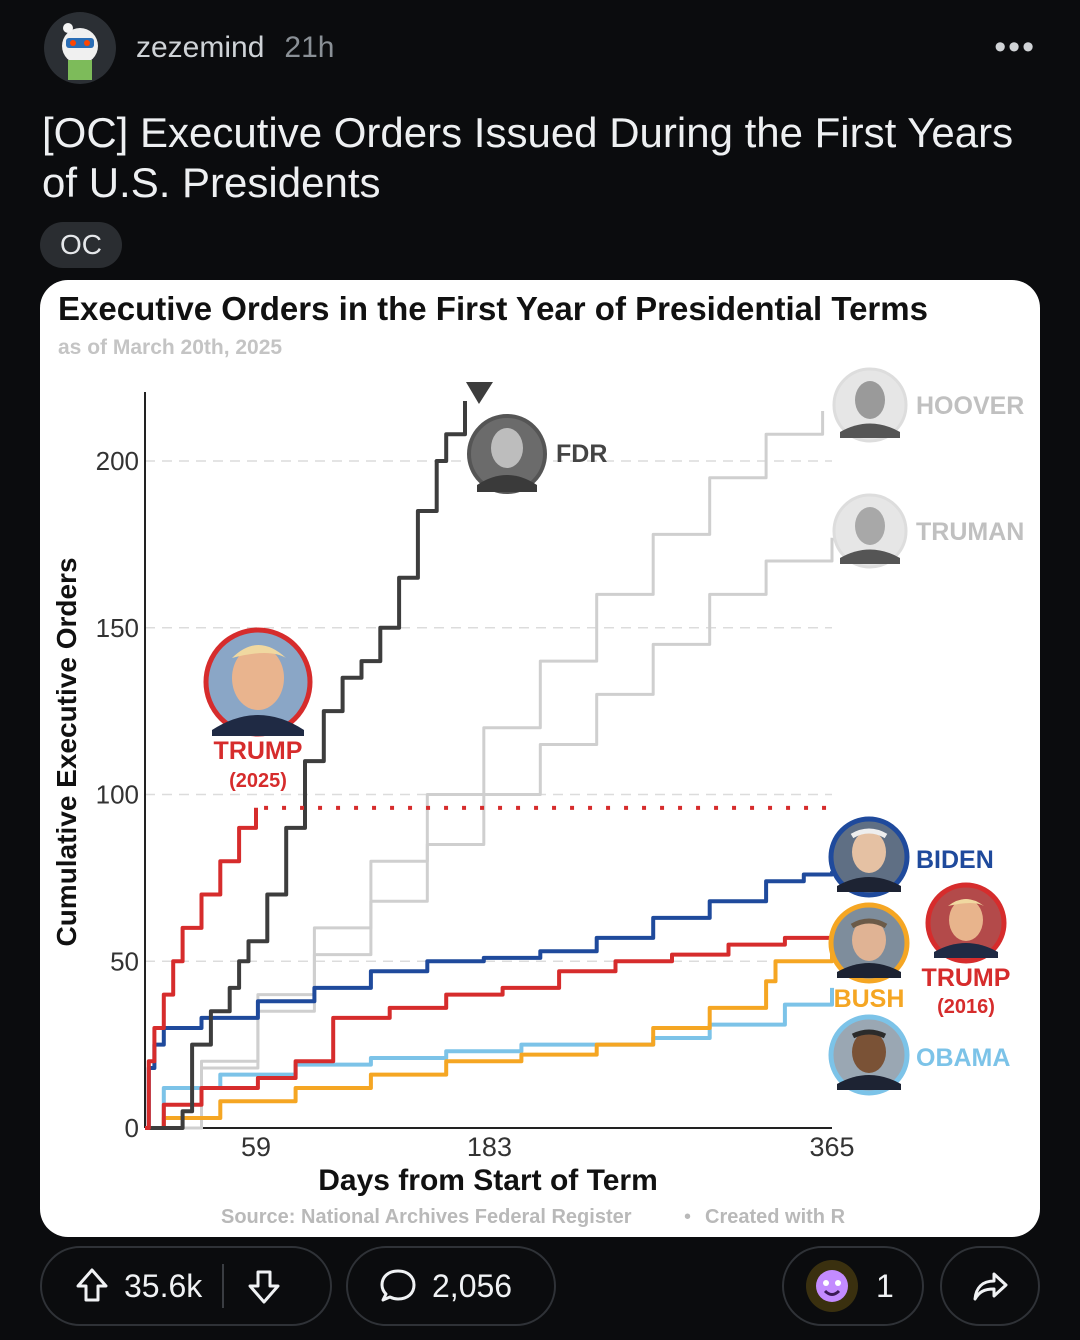  I want to click on post-header: zezemind 21h, so click(189, 48).